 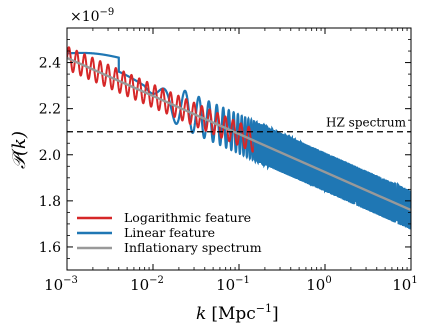 I want to click on y-tick-label: 2.2, so click(x=50, y=110).